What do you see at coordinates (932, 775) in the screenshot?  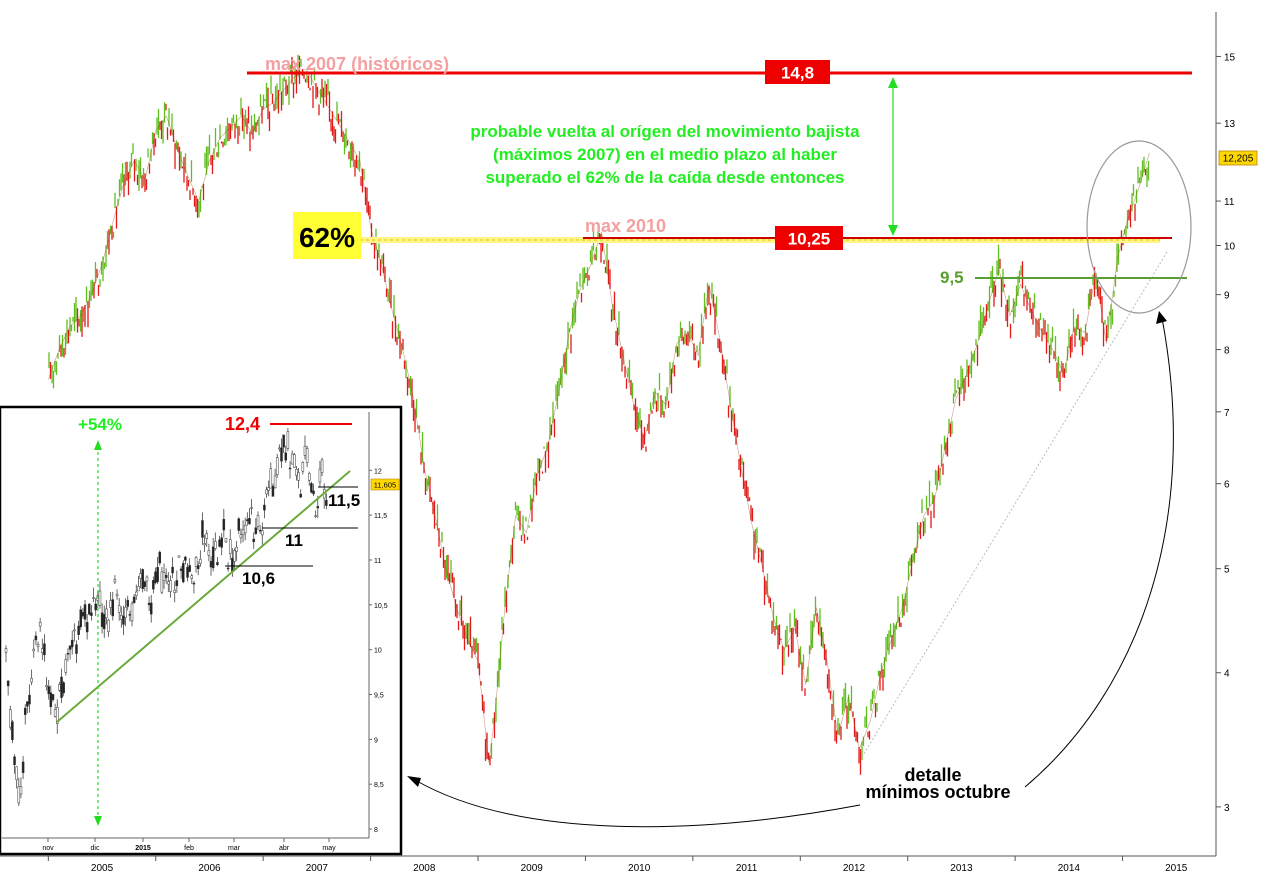 I see `detail-note-line-1: detalle` at bounding box center [932, 775].